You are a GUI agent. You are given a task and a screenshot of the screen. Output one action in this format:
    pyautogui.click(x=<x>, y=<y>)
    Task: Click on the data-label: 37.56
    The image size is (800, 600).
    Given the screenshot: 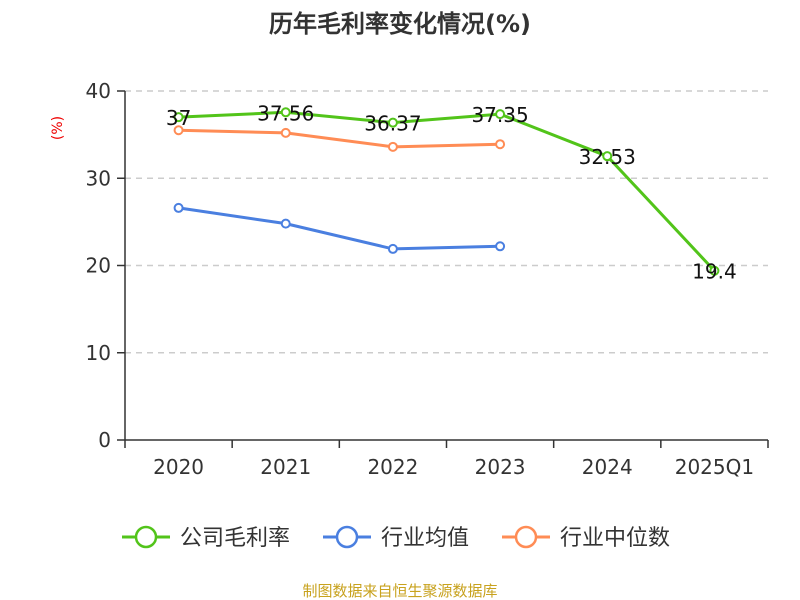 What is the action you would take?
    pyautogui.click(x=285, y=113)
    